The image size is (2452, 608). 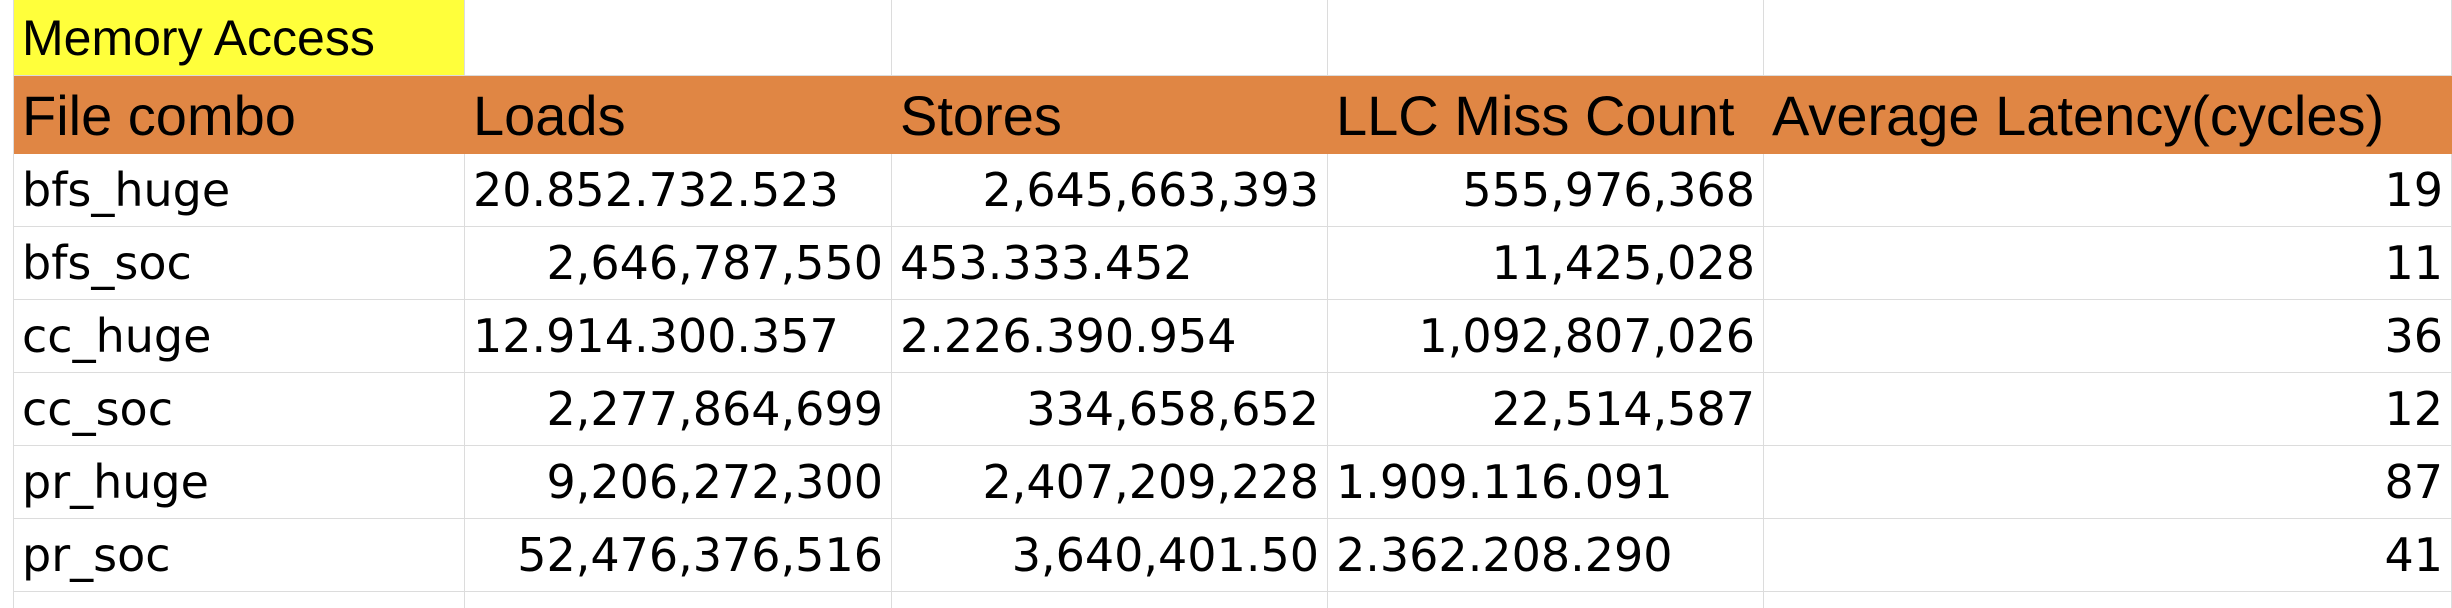 What do you see at coordinates (1546, 482) in the screenshot?
I see `cell-llc-miss-count: 1.909.116.091` at bounding box center [1546, 482].